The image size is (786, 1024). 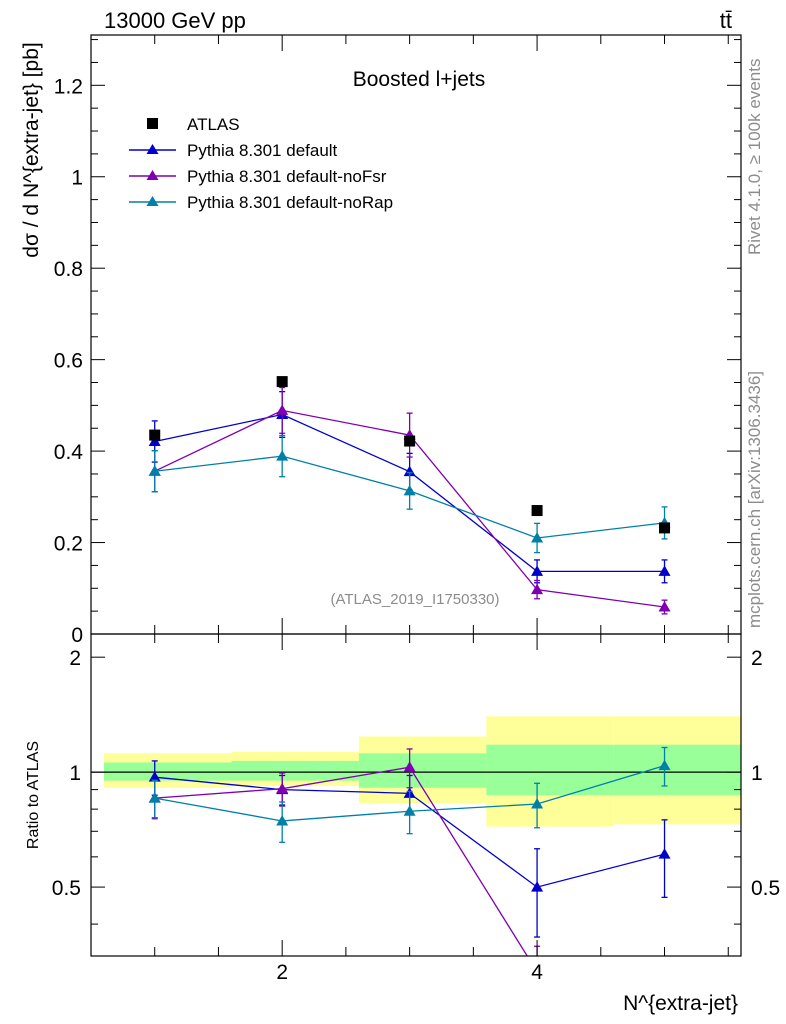 I want to click on ratio-y-tick-label-right: 0.5, so click(x=765, y=888).